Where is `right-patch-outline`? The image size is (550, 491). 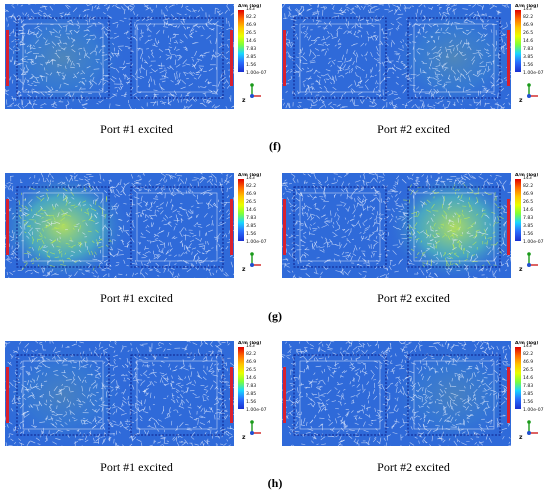
right-patch-outline is located at coordinates (454, 58).